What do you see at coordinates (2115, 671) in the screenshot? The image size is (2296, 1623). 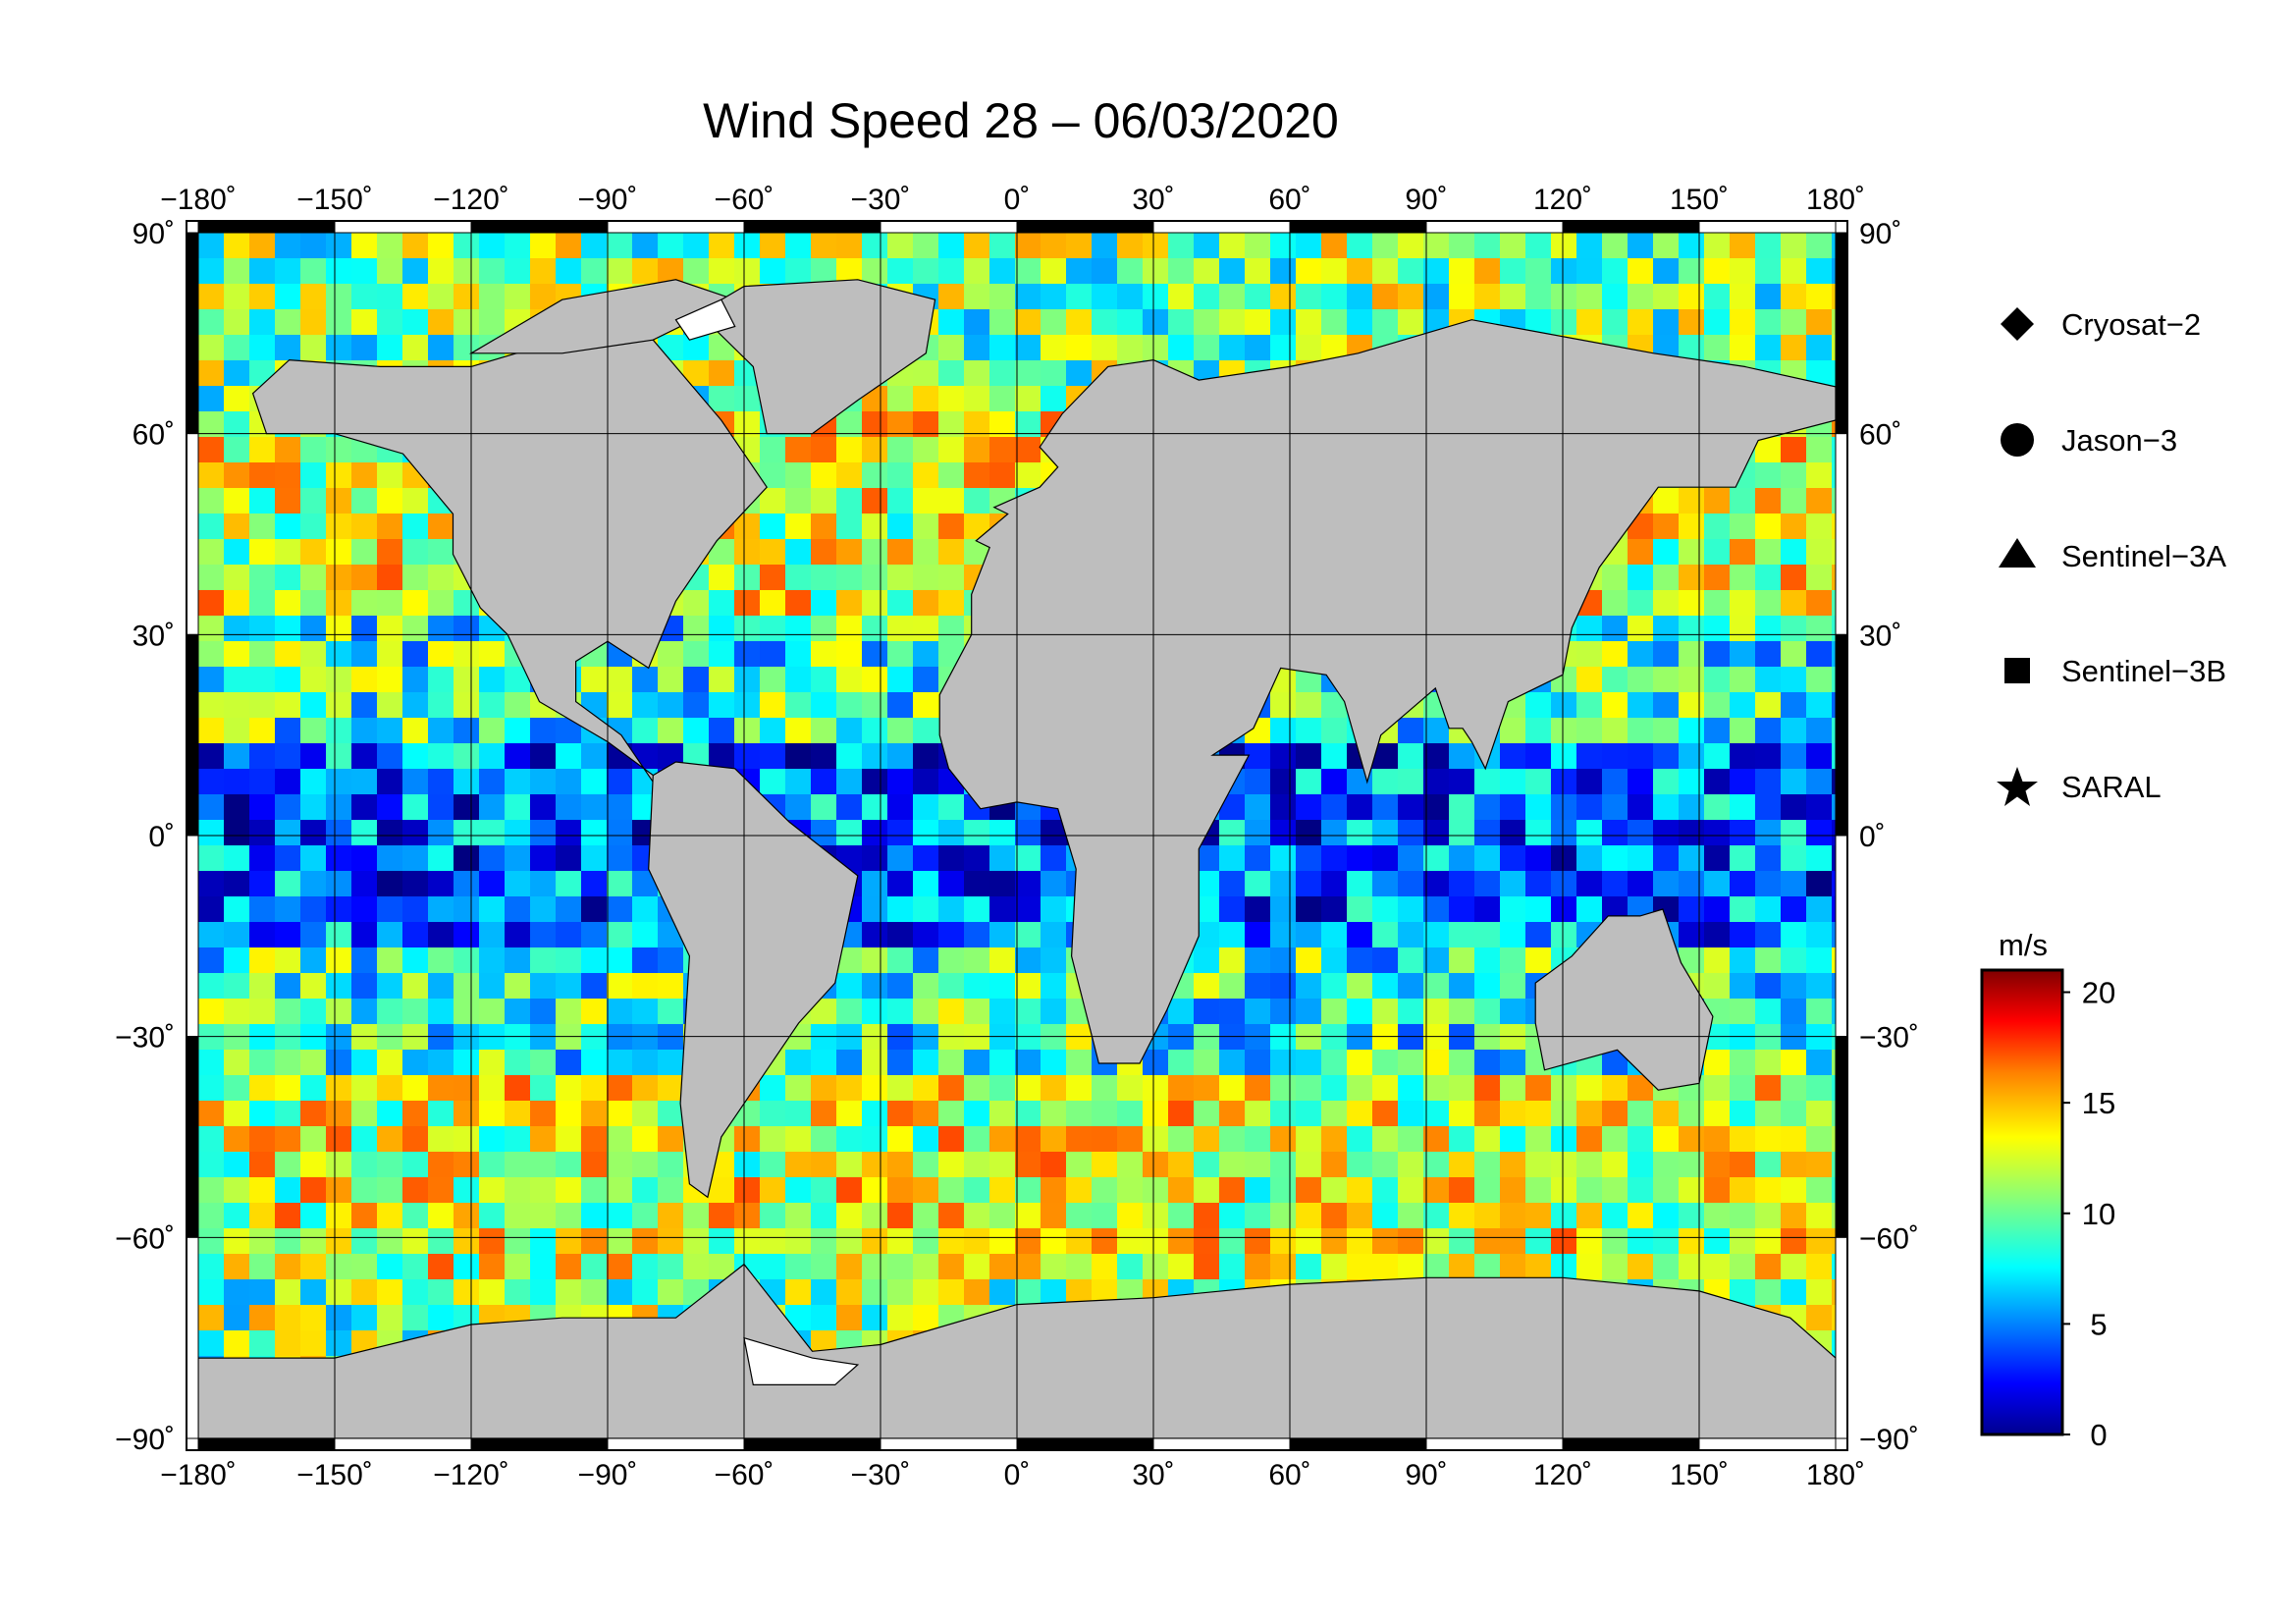 I see `legend-item-sentinel3b: Sentinel−3B` at bounding box center [2115, 671].